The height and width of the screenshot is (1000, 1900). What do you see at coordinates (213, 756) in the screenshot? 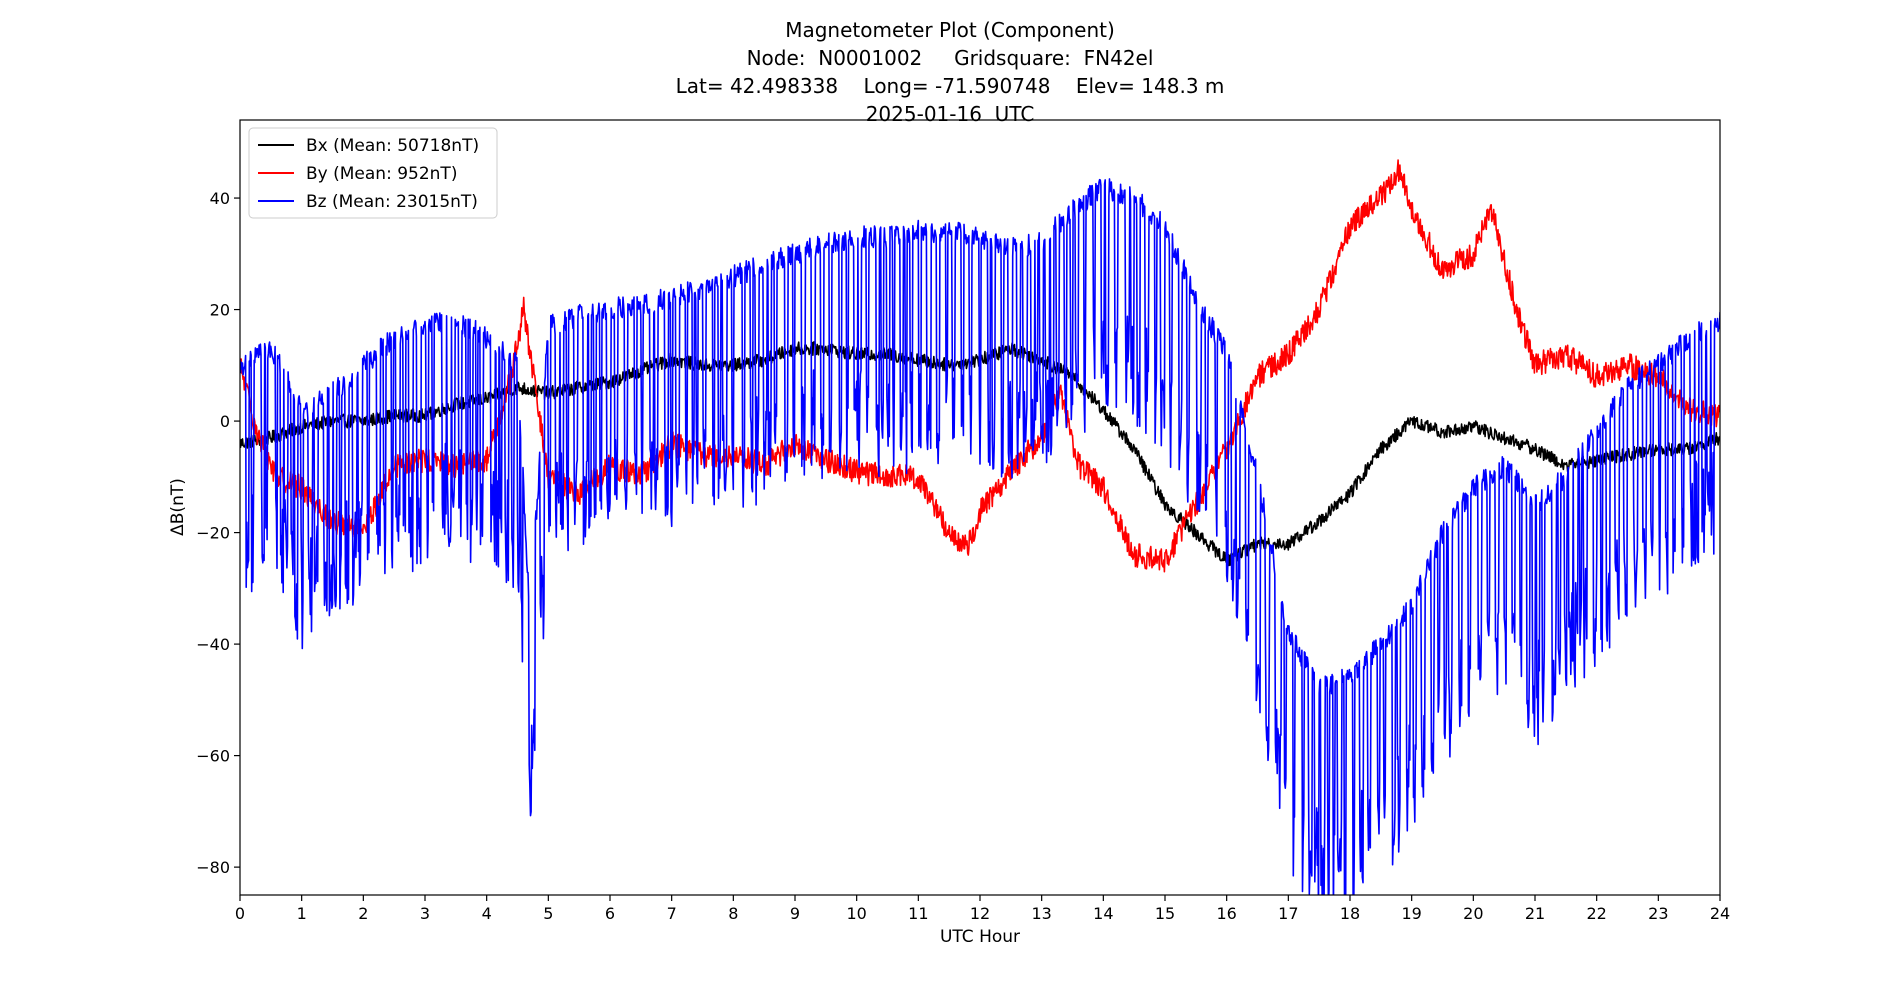
I see `y-tick-label: −60` at bounding box center [213, 756].